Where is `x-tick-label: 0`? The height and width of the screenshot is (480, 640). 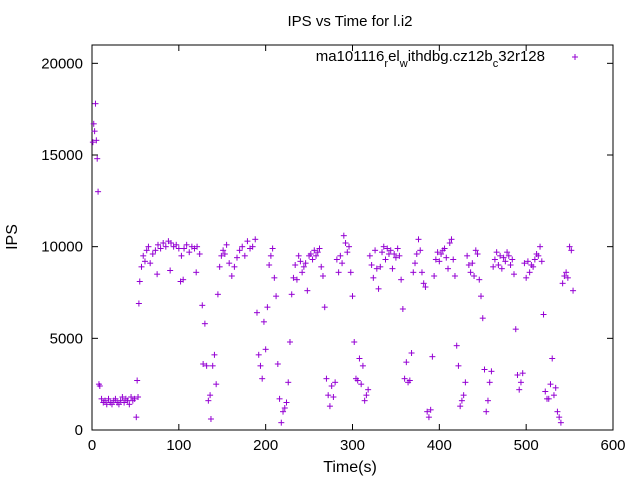
x-tick-label: 0 is located at coordinates (92, 445).